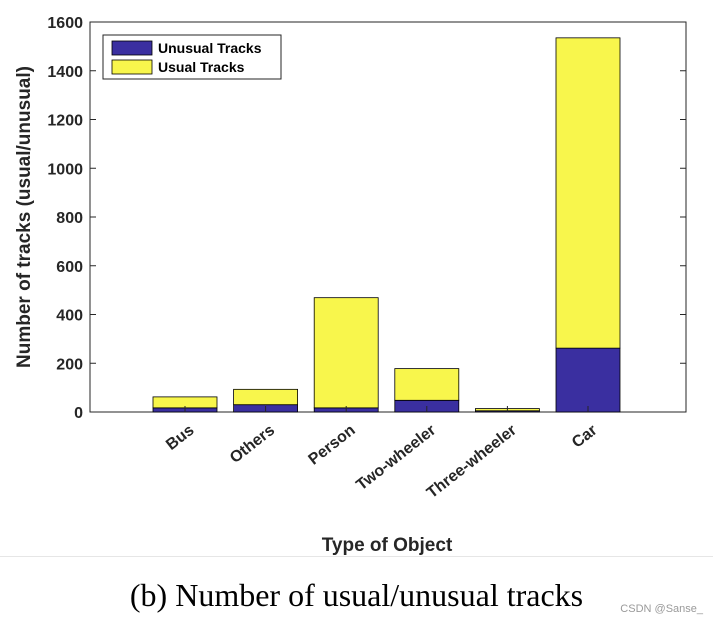 The height and width of the screenshot is (626, 713). I want to click on y-tick-label: 600, so click(69, 267).